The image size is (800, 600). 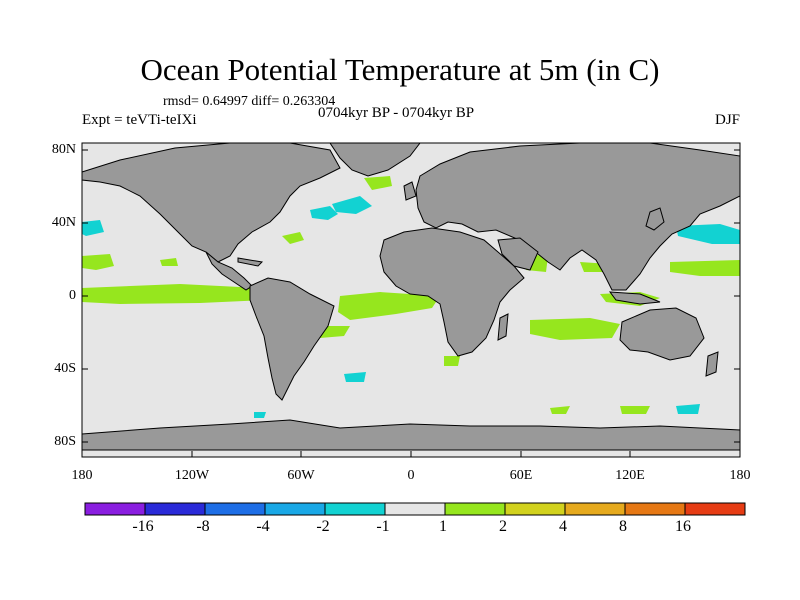 What do you see at coordinates (578, 216) in the screenshot?
I see `eurasia` at bounding box center [578, 216].